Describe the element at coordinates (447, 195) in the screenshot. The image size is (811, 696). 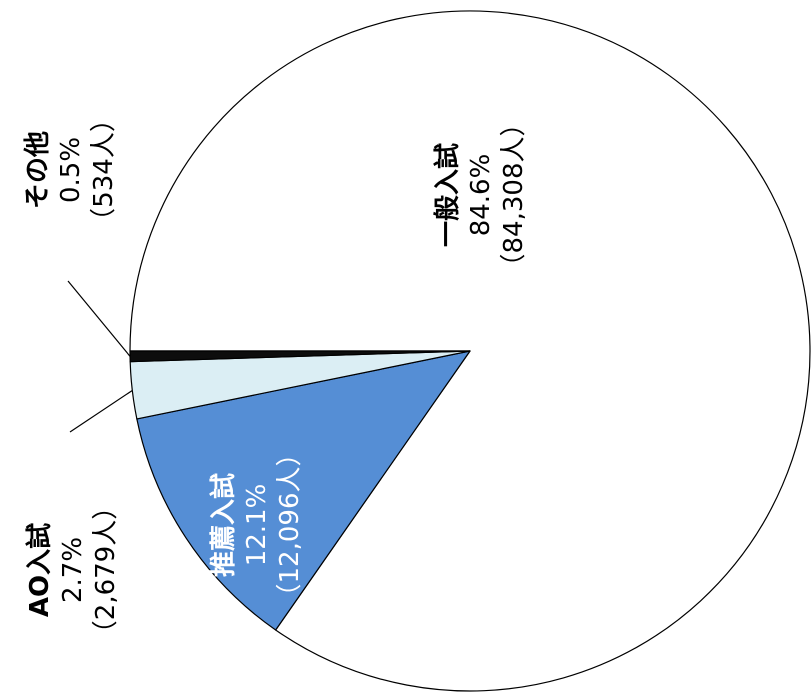
I see `label-ippan-name: 一般入試` at that location.